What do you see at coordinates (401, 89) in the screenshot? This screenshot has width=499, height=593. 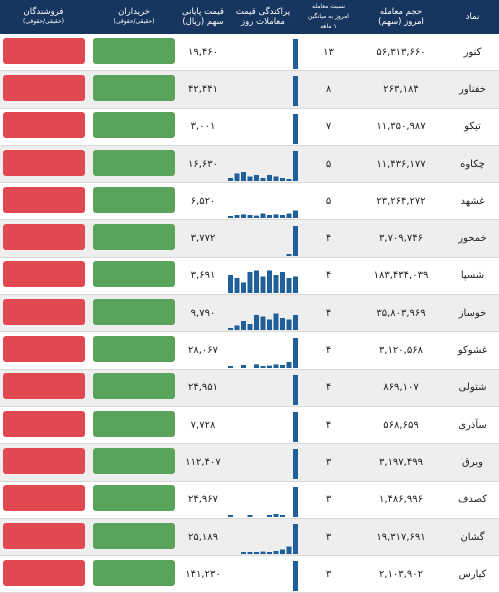 I see `row-volume: ۲۶۳,۱۸۴` at bounding box center [401, 89].